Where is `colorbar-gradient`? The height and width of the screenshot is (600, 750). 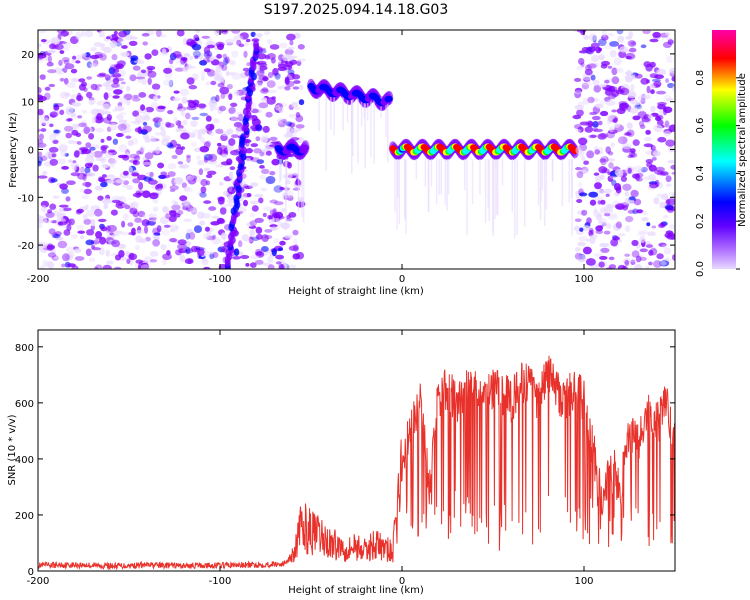 colorbar-gradient is located at coordinates (724, 149).